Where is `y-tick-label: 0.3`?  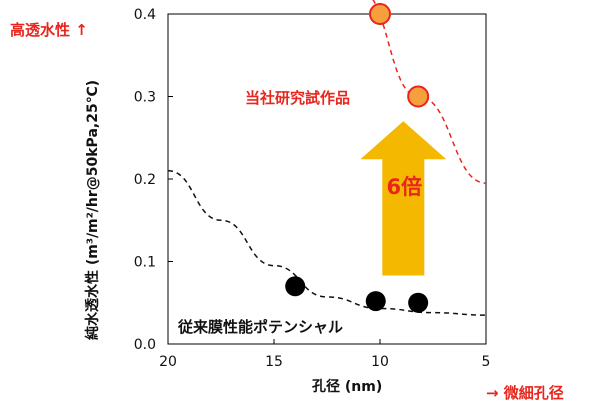 y-tick-label: 0.3 is located at coordinates (145, 98).